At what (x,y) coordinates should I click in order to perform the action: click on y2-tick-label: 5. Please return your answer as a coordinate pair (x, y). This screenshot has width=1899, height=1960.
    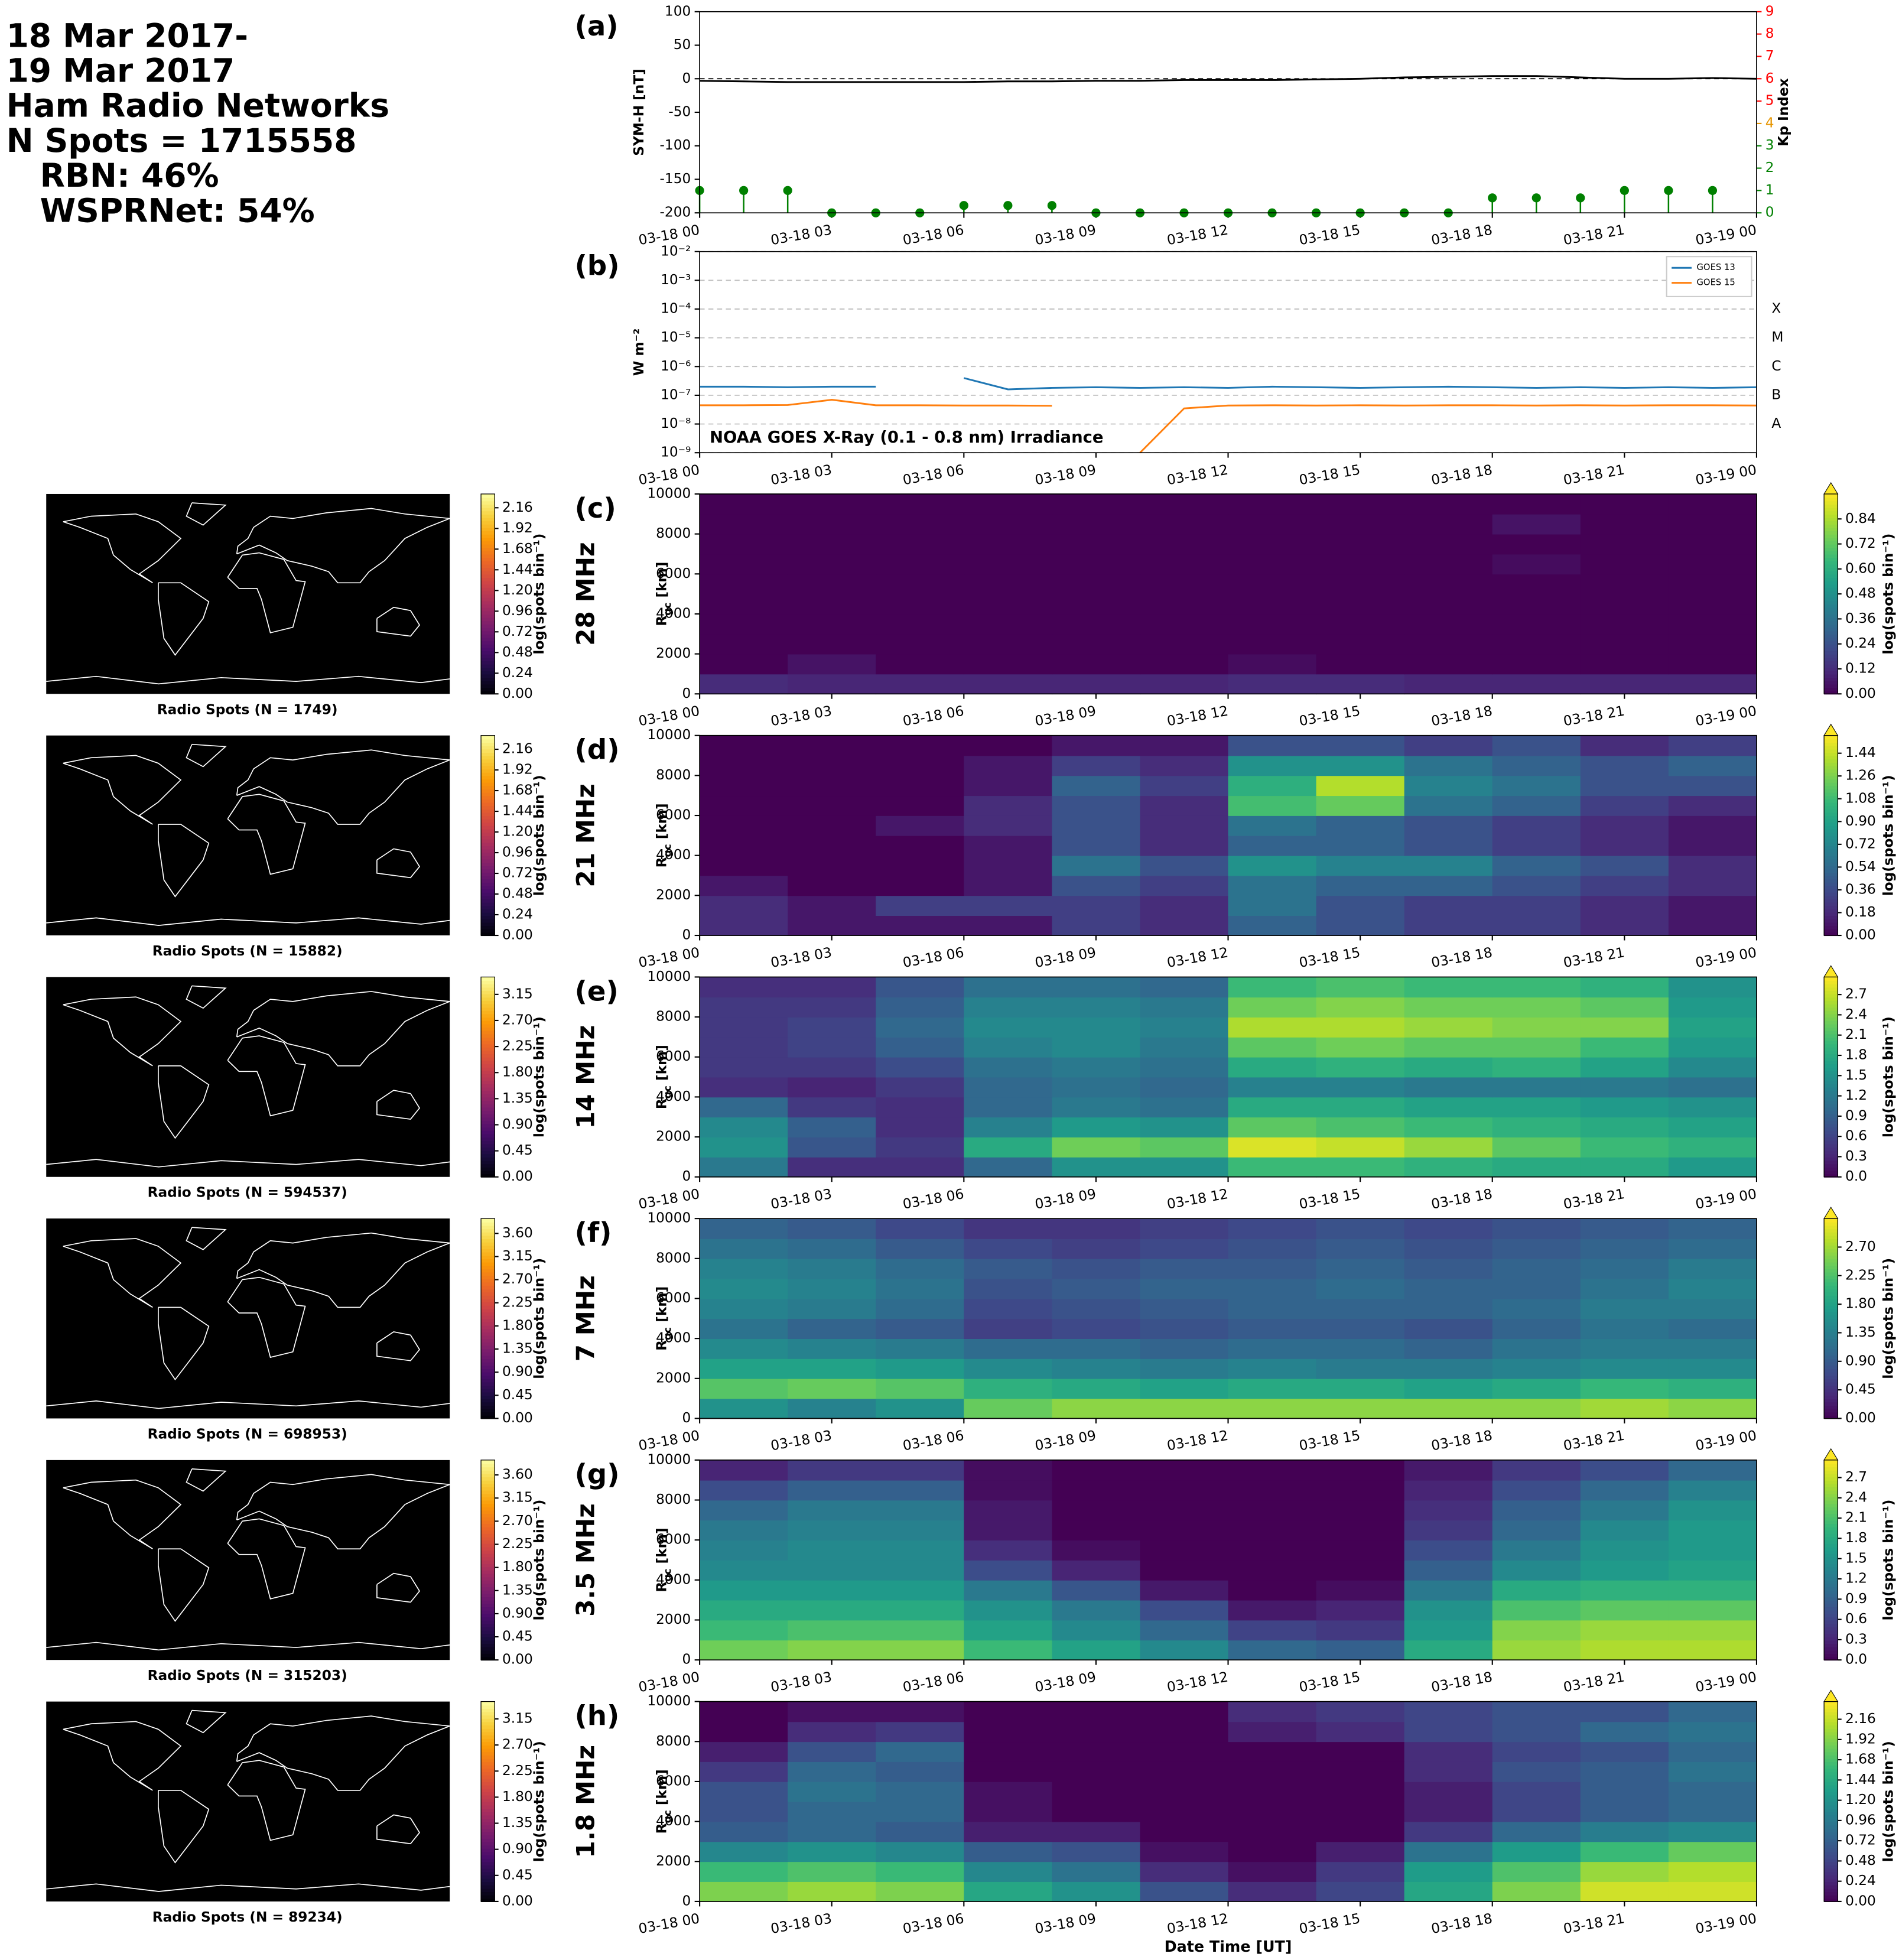
    Looking at the image, I should click on (1769, 101).